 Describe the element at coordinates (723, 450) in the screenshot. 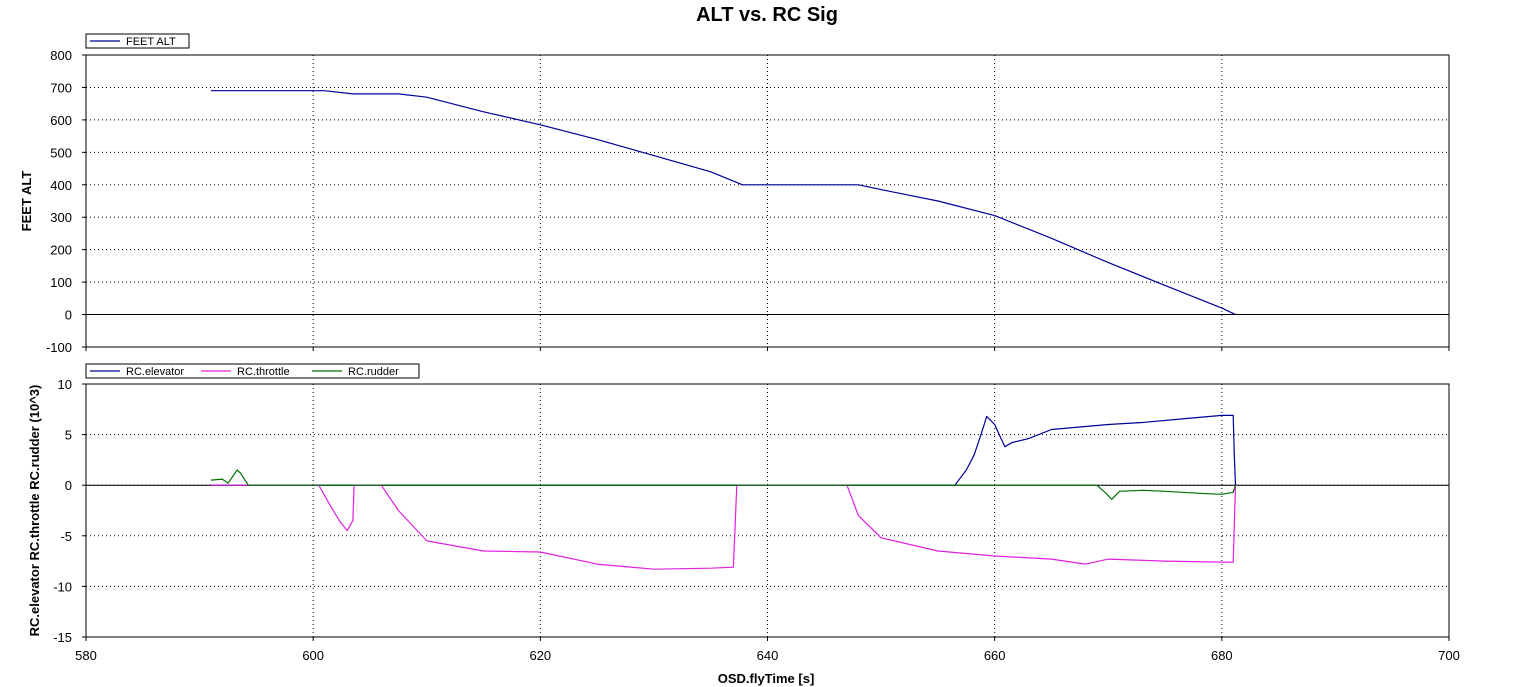

I see `series-line-rc-elevator` at that location.